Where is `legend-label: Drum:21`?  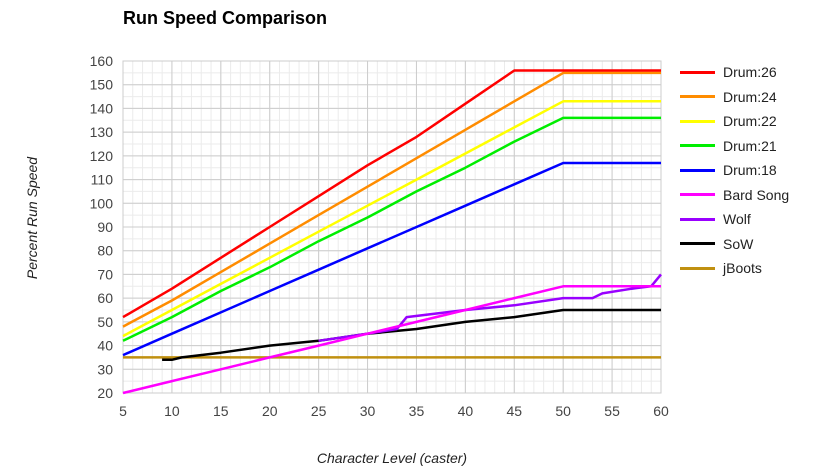 legend-label: Drum:21 is located at coordinates (750, 145).